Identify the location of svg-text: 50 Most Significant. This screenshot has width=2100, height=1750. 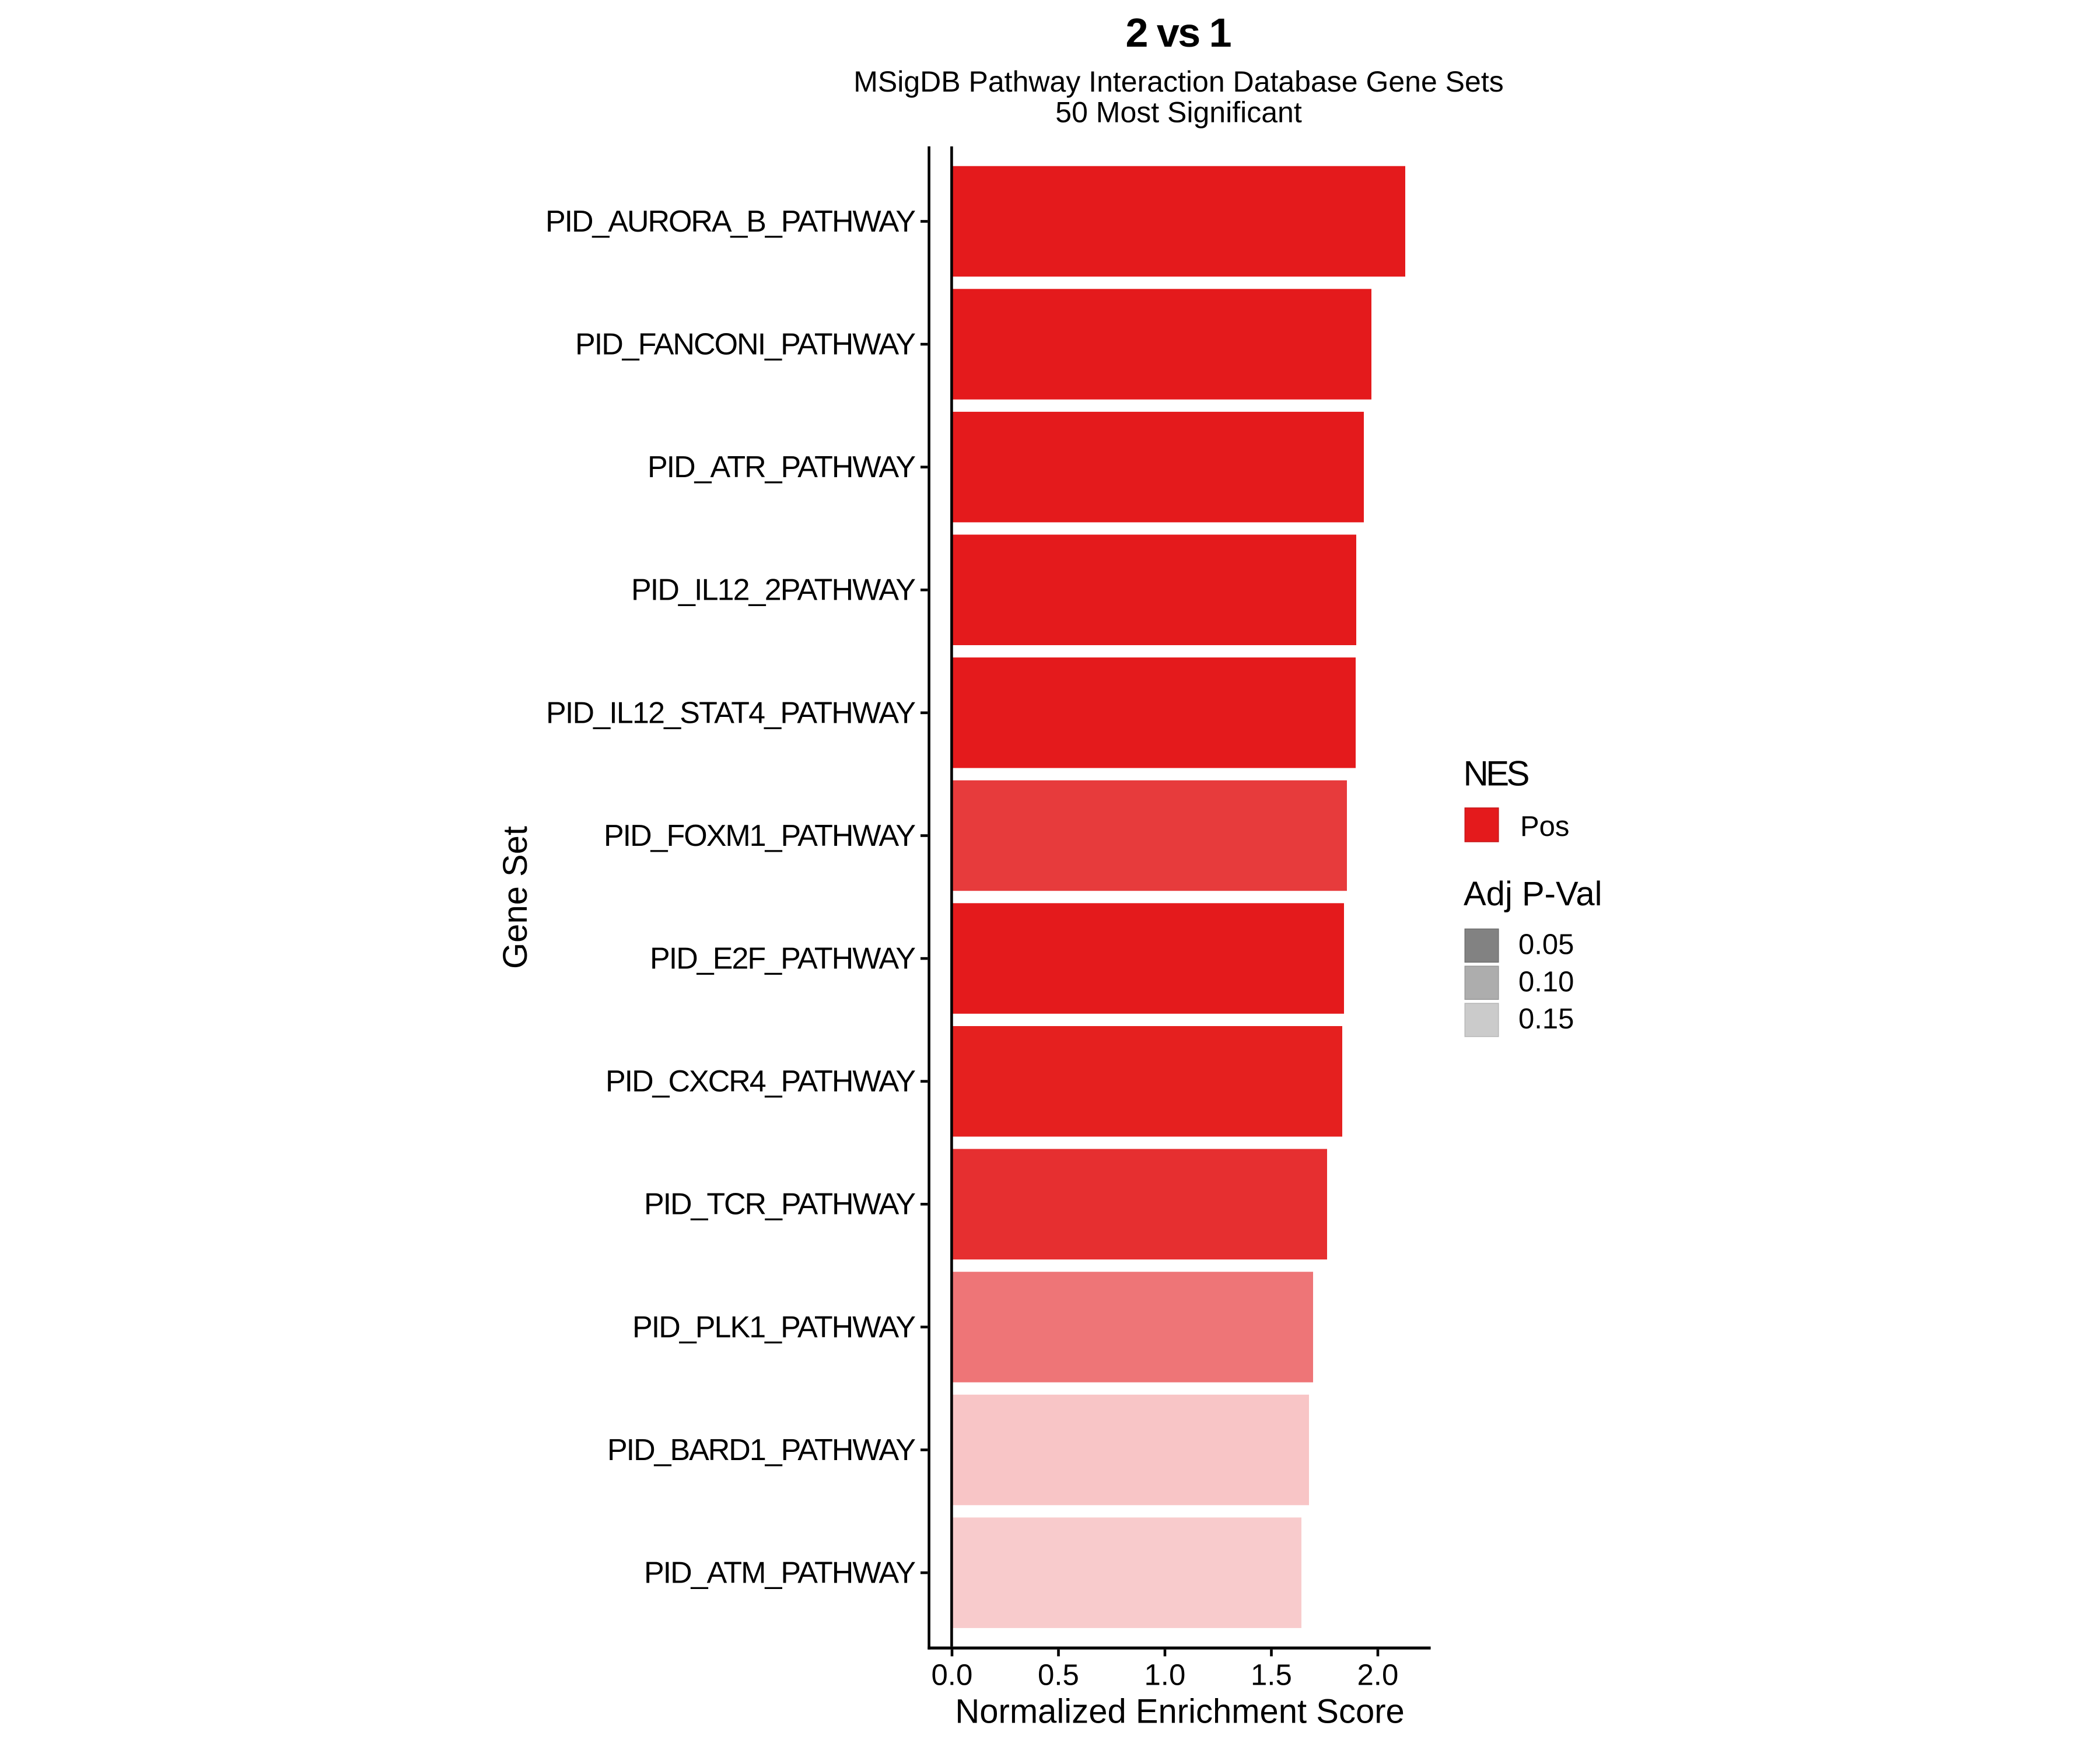
(1178, 112).